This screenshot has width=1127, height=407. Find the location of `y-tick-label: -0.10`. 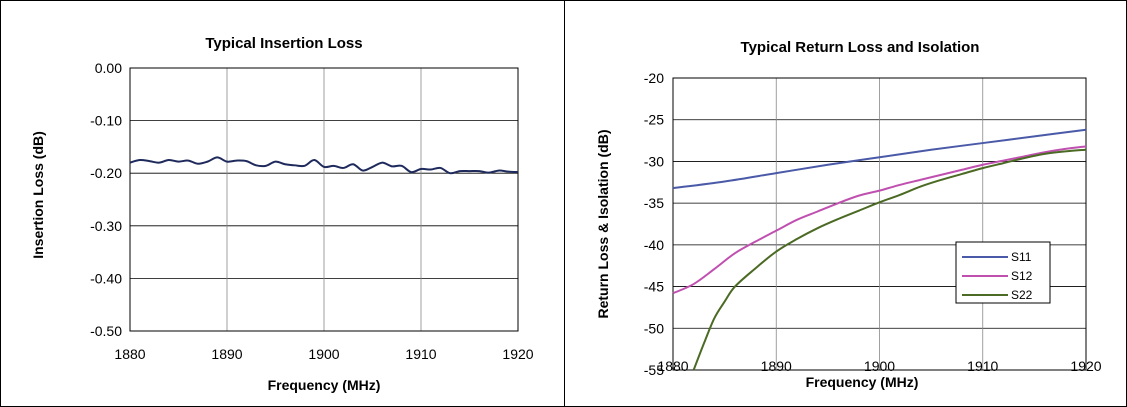

y-tick-label: -0.10 is located at coordinates (106, 121).